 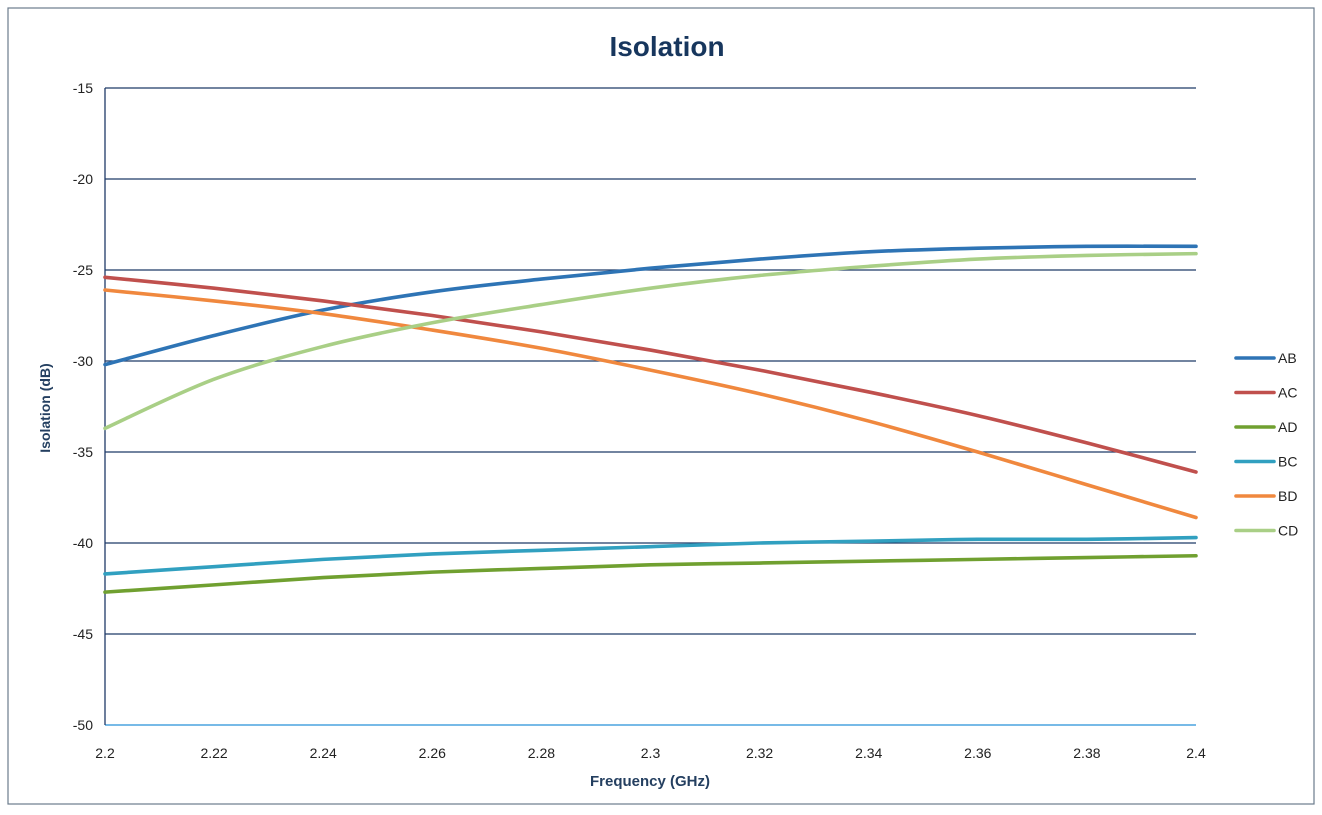 What do you see at coordinates (1196, 753) in the screenshot?
I see `x-tick-label: 2.4` at bounding box center [1196, 753].